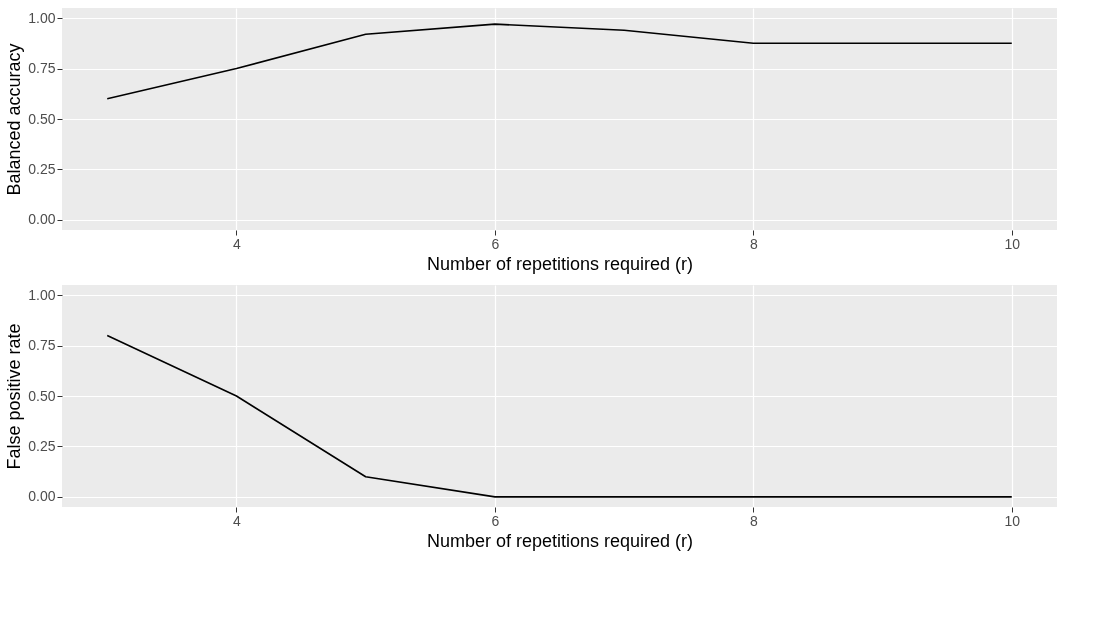 The width and height of the screenshot is (1106, 625). I want to click on line-series, so click(559, 61).